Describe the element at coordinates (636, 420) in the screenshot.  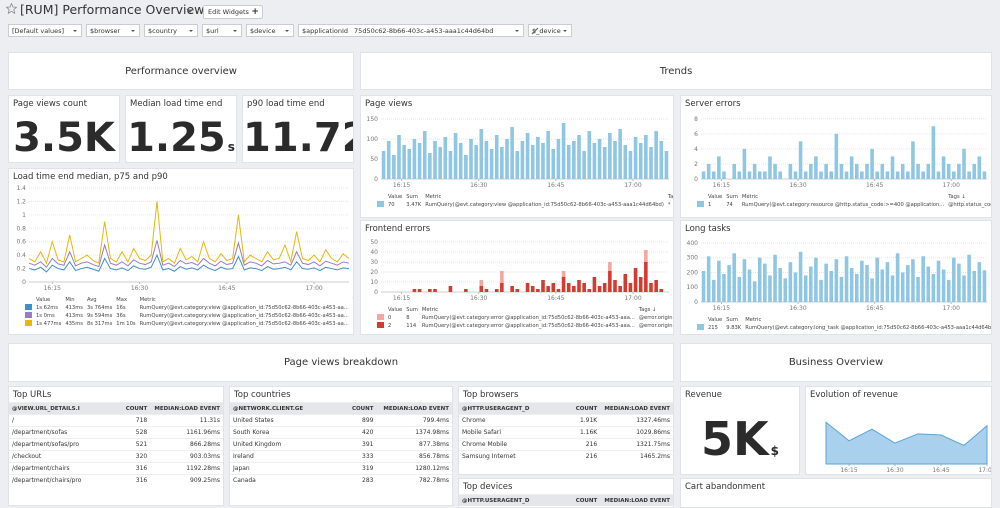
I see `table-cell: 1327.46ms` at that location.